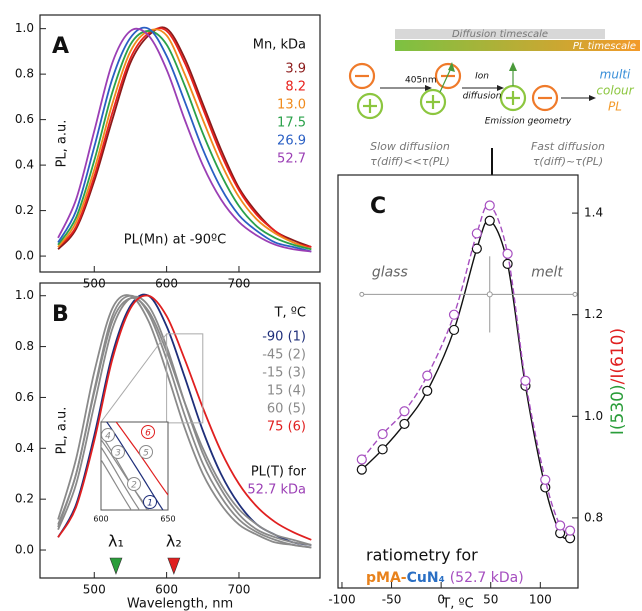 Image resolution: width=642 pixels, height=611 pixels. What do you see at coordinates (615, 91) in the screenshot?
I see `result-label: colour` at bounding box center [615, 91].